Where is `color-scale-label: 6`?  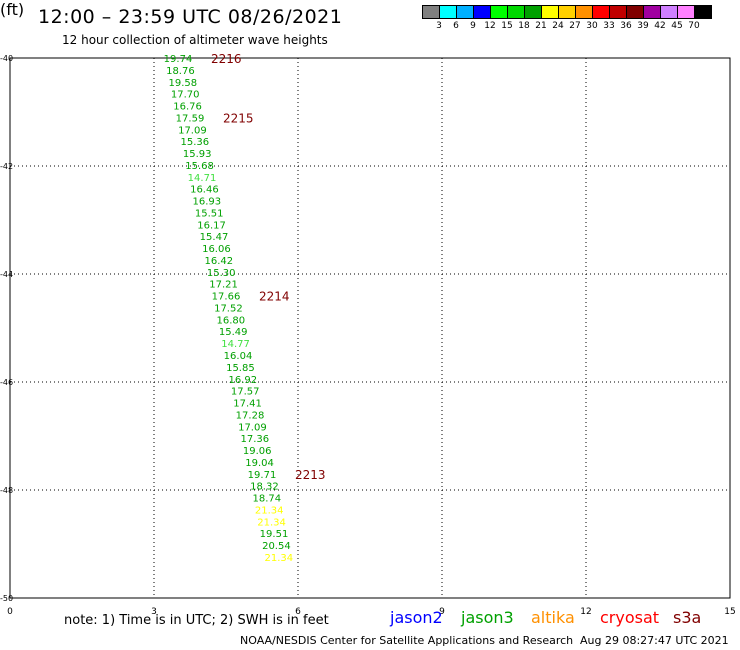
color-scale-label: 6 is located at coordinates (456, 26).